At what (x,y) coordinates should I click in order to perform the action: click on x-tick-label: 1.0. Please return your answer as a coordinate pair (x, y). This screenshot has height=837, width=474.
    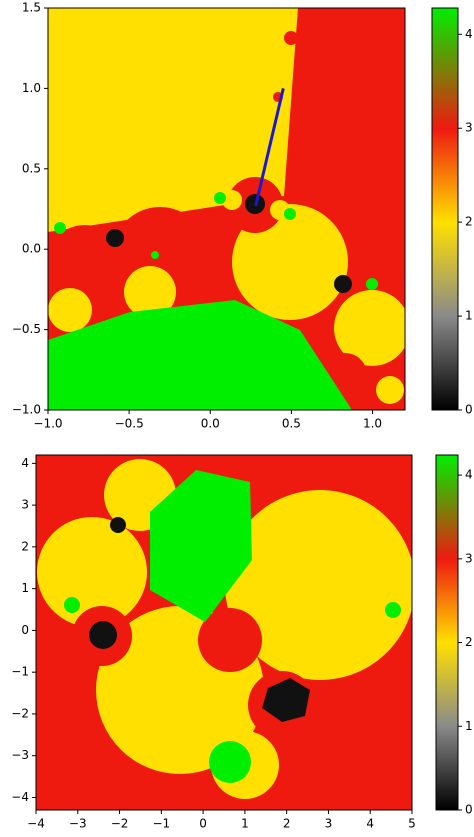
    Looking at the image, I should click on (372, 424).